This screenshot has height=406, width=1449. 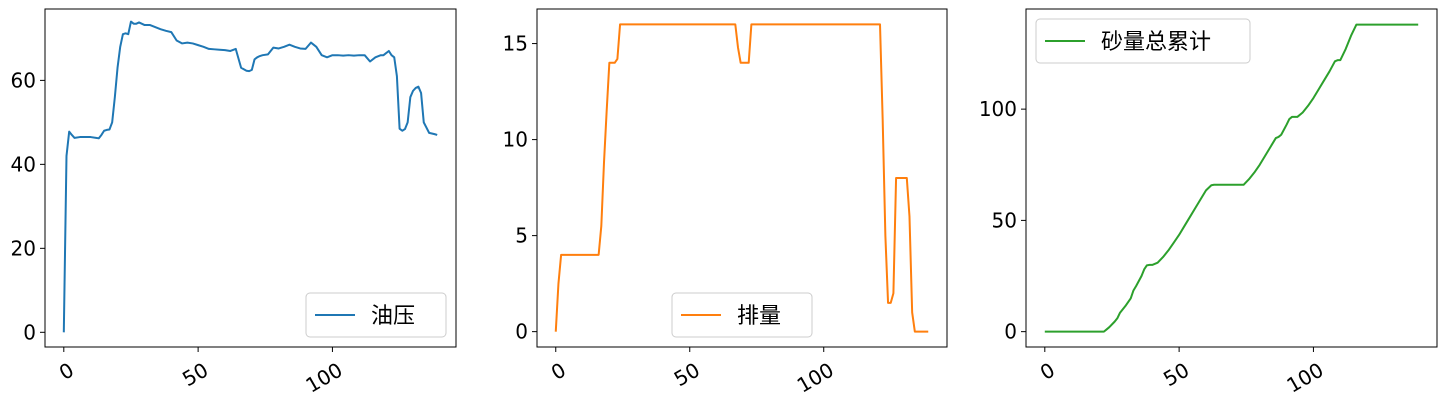 I want to click on y-tick-label: 5, so click(x=521, y=236).